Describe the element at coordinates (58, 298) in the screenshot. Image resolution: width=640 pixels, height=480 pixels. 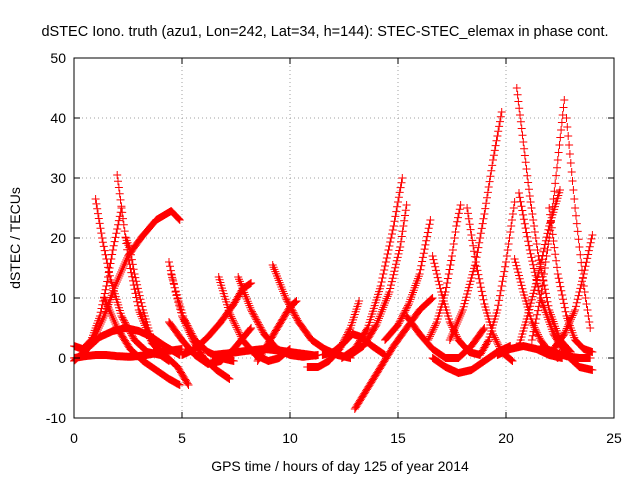
I see `y-tick-label: 10` at that location.